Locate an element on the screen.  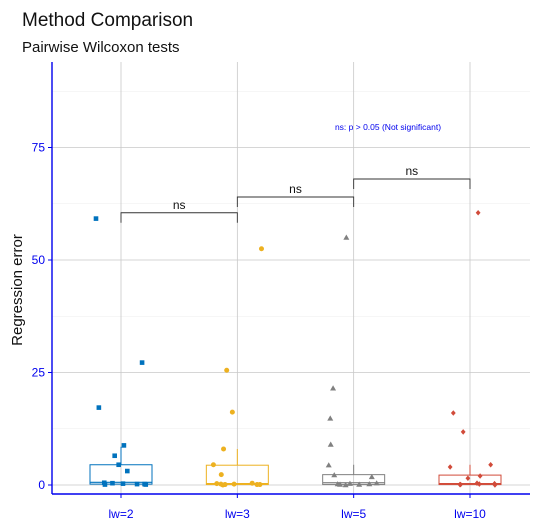
y-tick-label: 0 is located at coordinates (41, 485).